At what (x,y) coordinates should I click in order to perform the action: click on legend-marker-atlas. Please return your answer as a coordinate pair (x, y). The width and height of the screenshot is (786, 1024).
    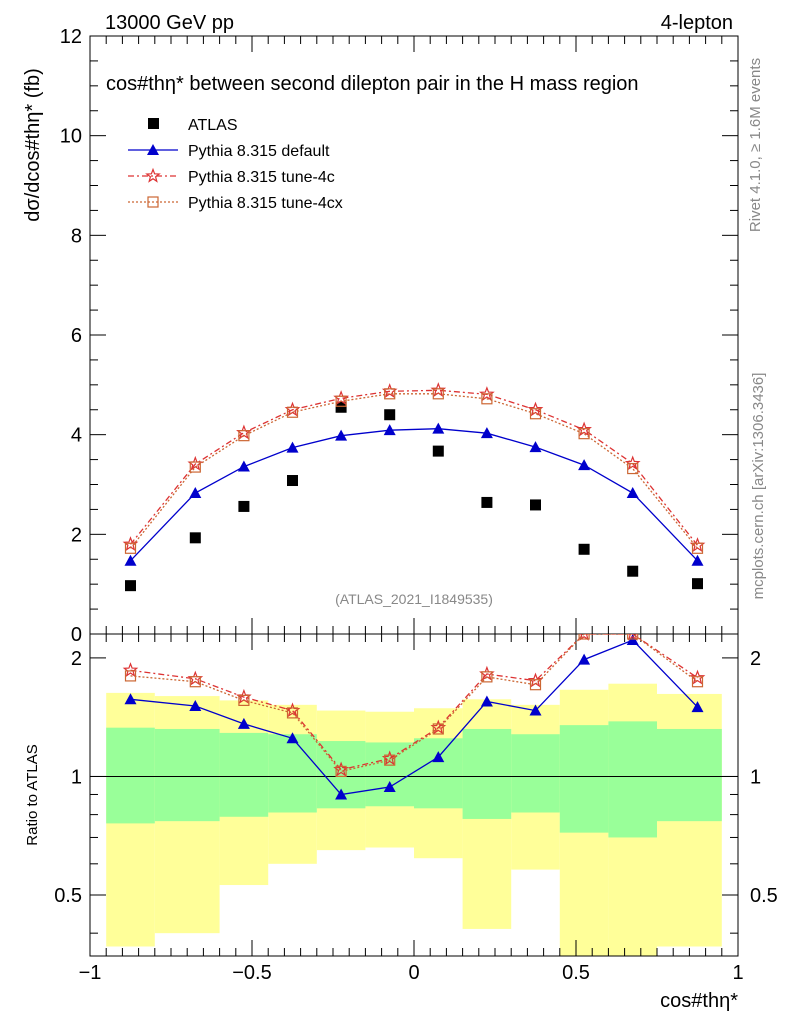
    Looking at the image, I should click on (153, 123).